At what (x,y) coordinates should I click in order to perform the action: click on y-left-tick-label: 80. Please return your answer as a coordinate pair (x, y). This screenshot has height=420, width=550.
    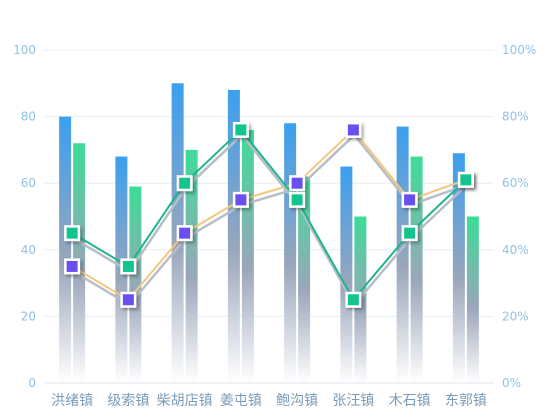
    Looking at the image, I should click on (28, 117).